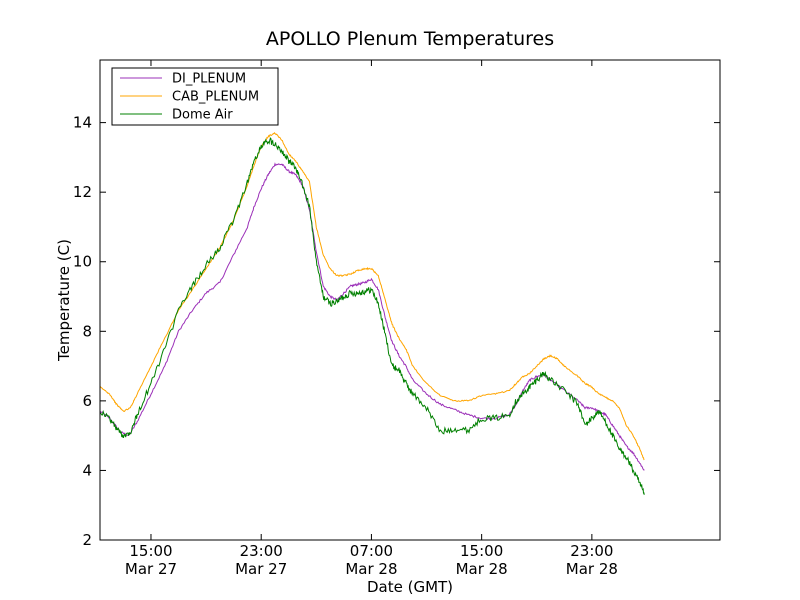 Image resolution: width=800 pixels, height=600 pixels. I want to click on chart-title: APOLLO Plenum Temperatures, so click(410, 39).